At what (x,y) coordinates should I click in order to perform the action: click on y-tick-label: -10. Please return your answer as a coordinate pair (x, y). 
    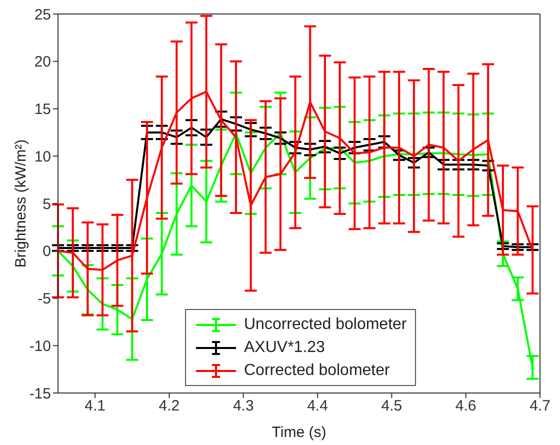
    Looking at the image, I should click on (40, 346).